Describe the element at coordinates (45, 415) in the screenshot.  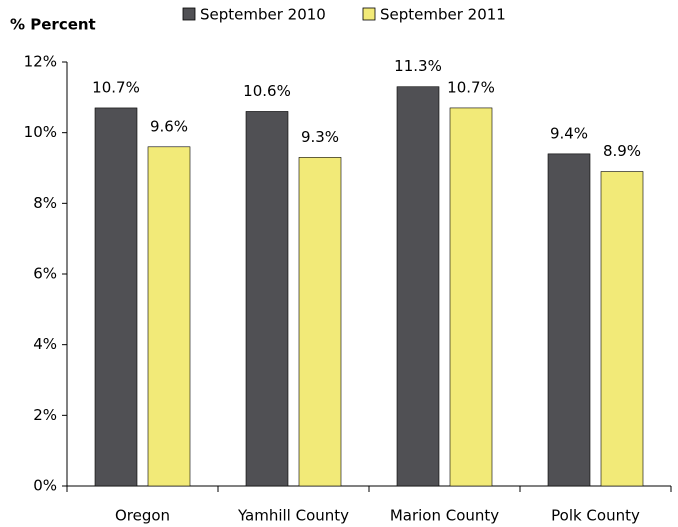
I see `y-tick-label: 2%` at that location.